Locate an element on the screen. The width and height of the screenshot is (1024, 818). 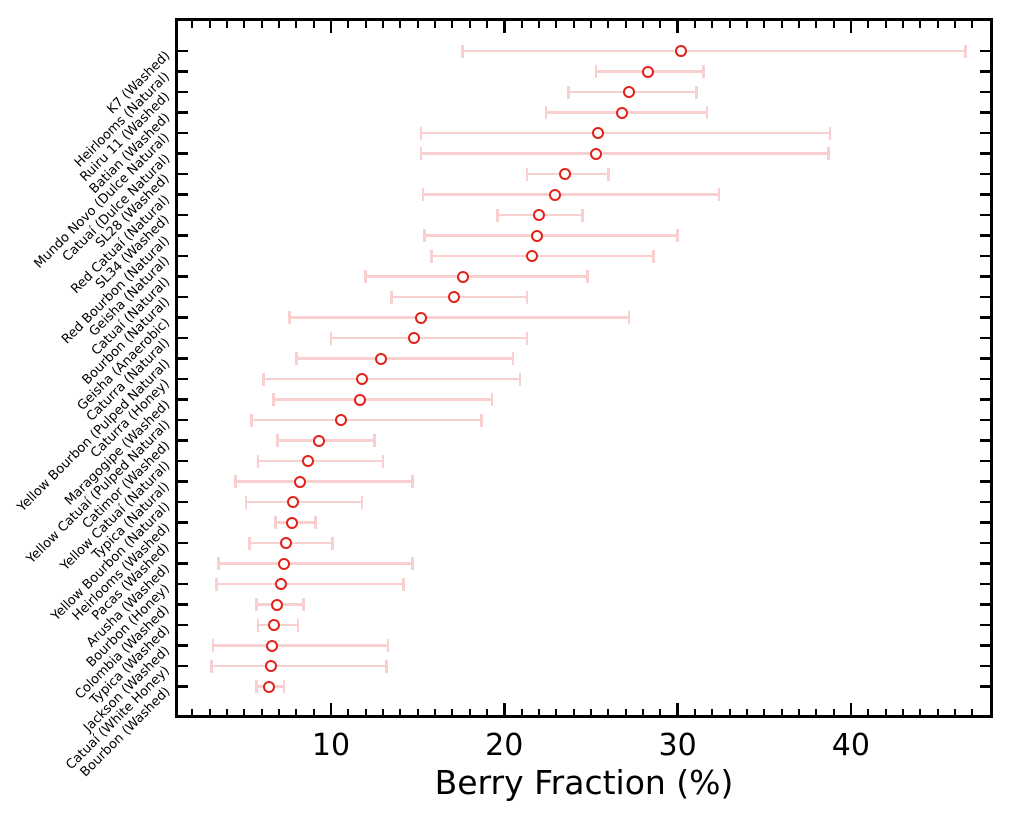
x-tick-label: 10 is located at coordinates (331, 745).